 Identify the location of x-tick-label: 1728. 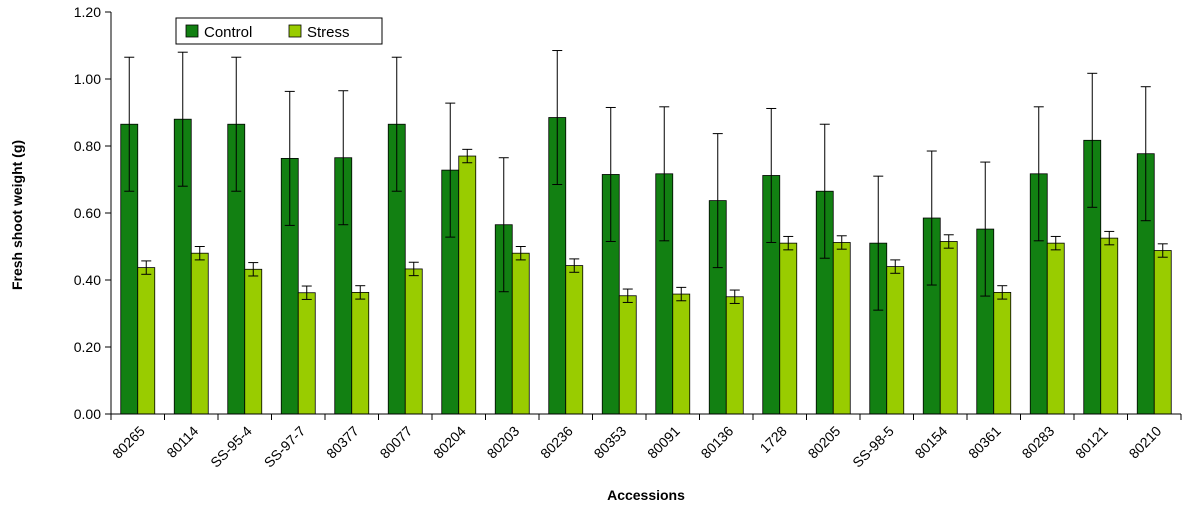
(773, 439).